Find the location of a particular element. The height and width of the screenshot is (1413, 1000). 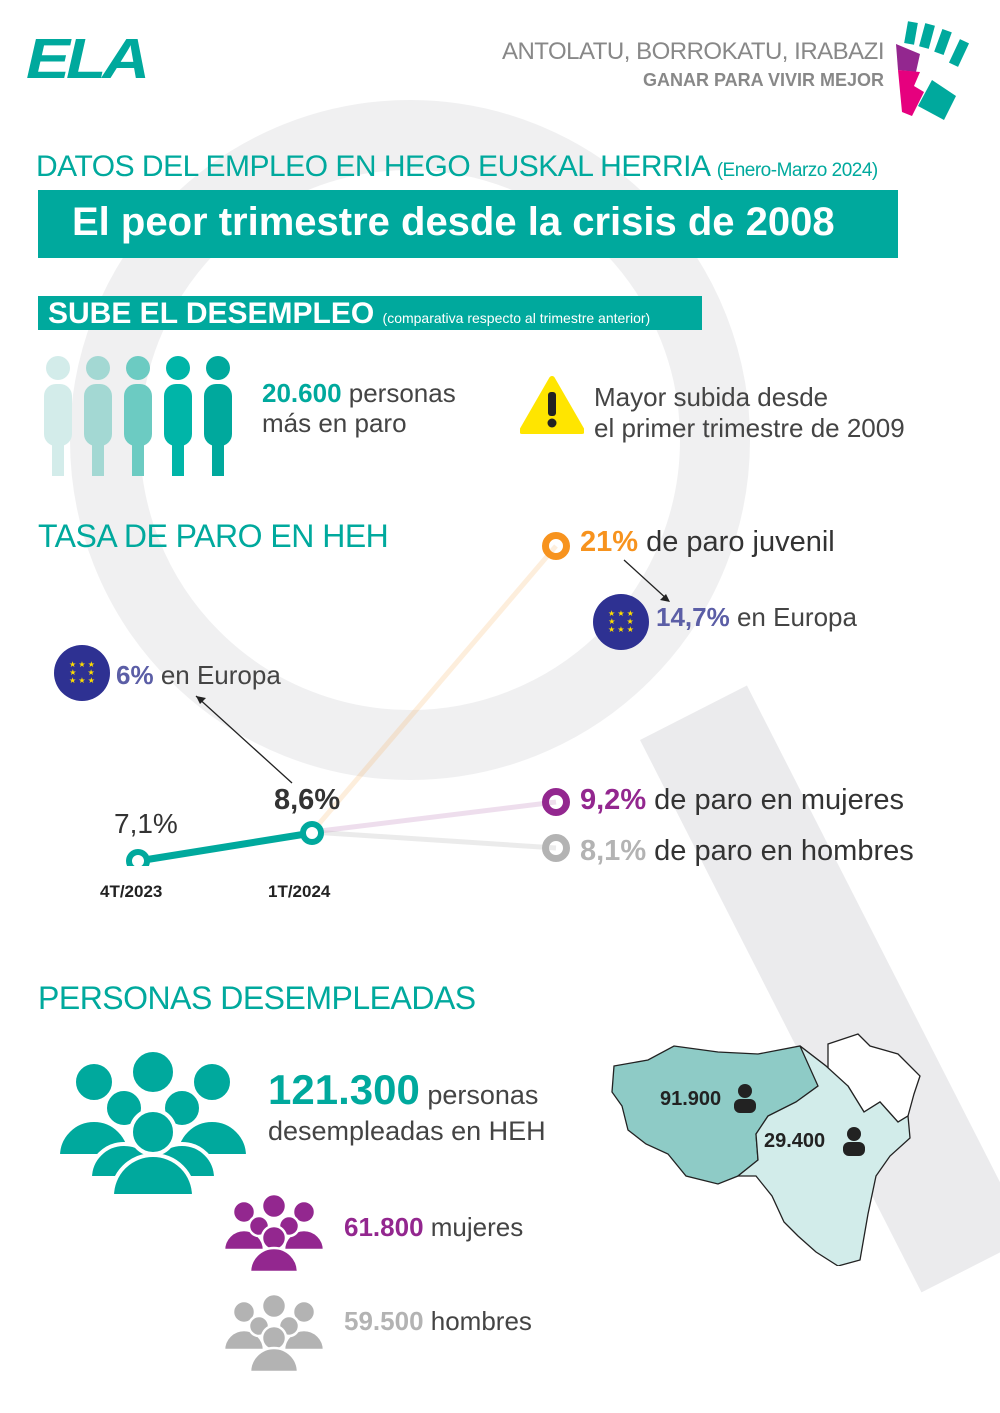

cur-rate-value: 8,6% is located at coordinates (307, 800).